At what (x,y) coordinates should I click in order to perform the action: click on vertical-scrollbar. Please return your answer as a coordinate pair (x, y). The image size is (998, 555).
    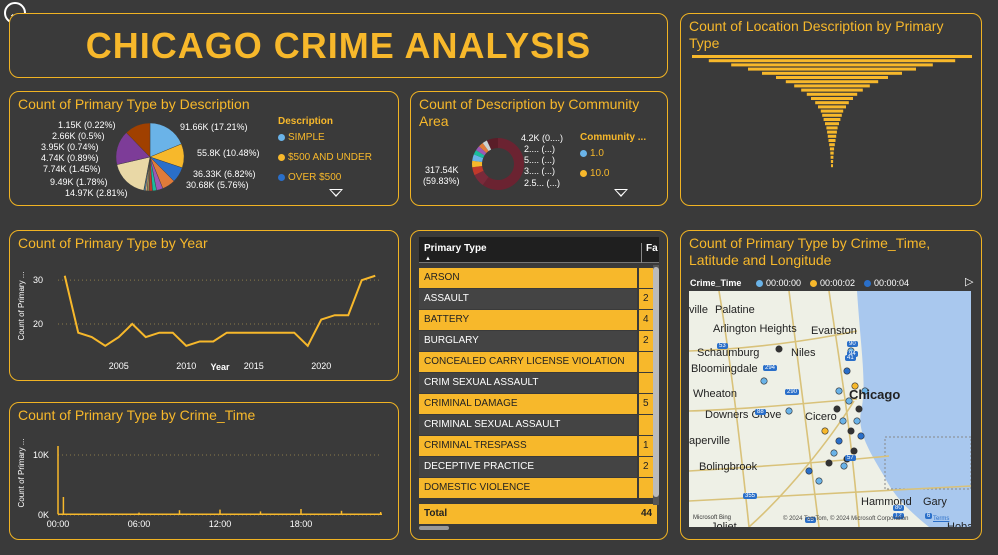
    Looking at the image, I should click on (656, 385).